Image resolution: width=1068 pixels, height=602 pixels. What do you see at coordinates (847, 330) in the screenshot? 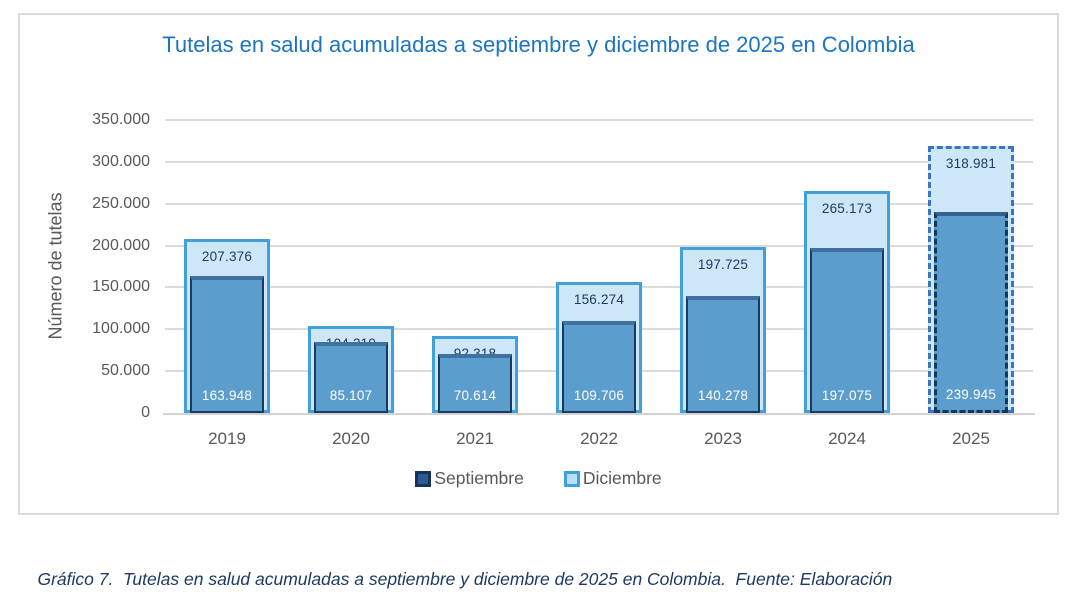
I see `bar-septiembre-2024: 197.075` at bounding box center [847, 330].